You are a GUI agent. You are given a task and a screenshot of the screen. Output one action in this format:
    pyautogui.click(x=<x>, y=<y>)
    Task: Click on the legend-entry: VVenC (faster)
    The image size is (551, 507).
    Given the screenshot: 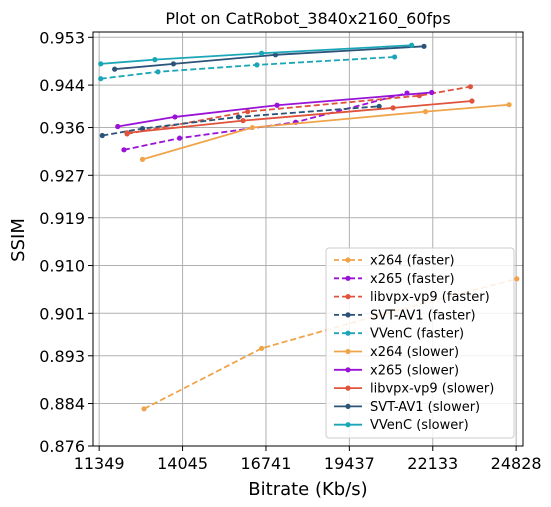 What is the action you would take?
    pyautogui.click(x=417, y=334)
    